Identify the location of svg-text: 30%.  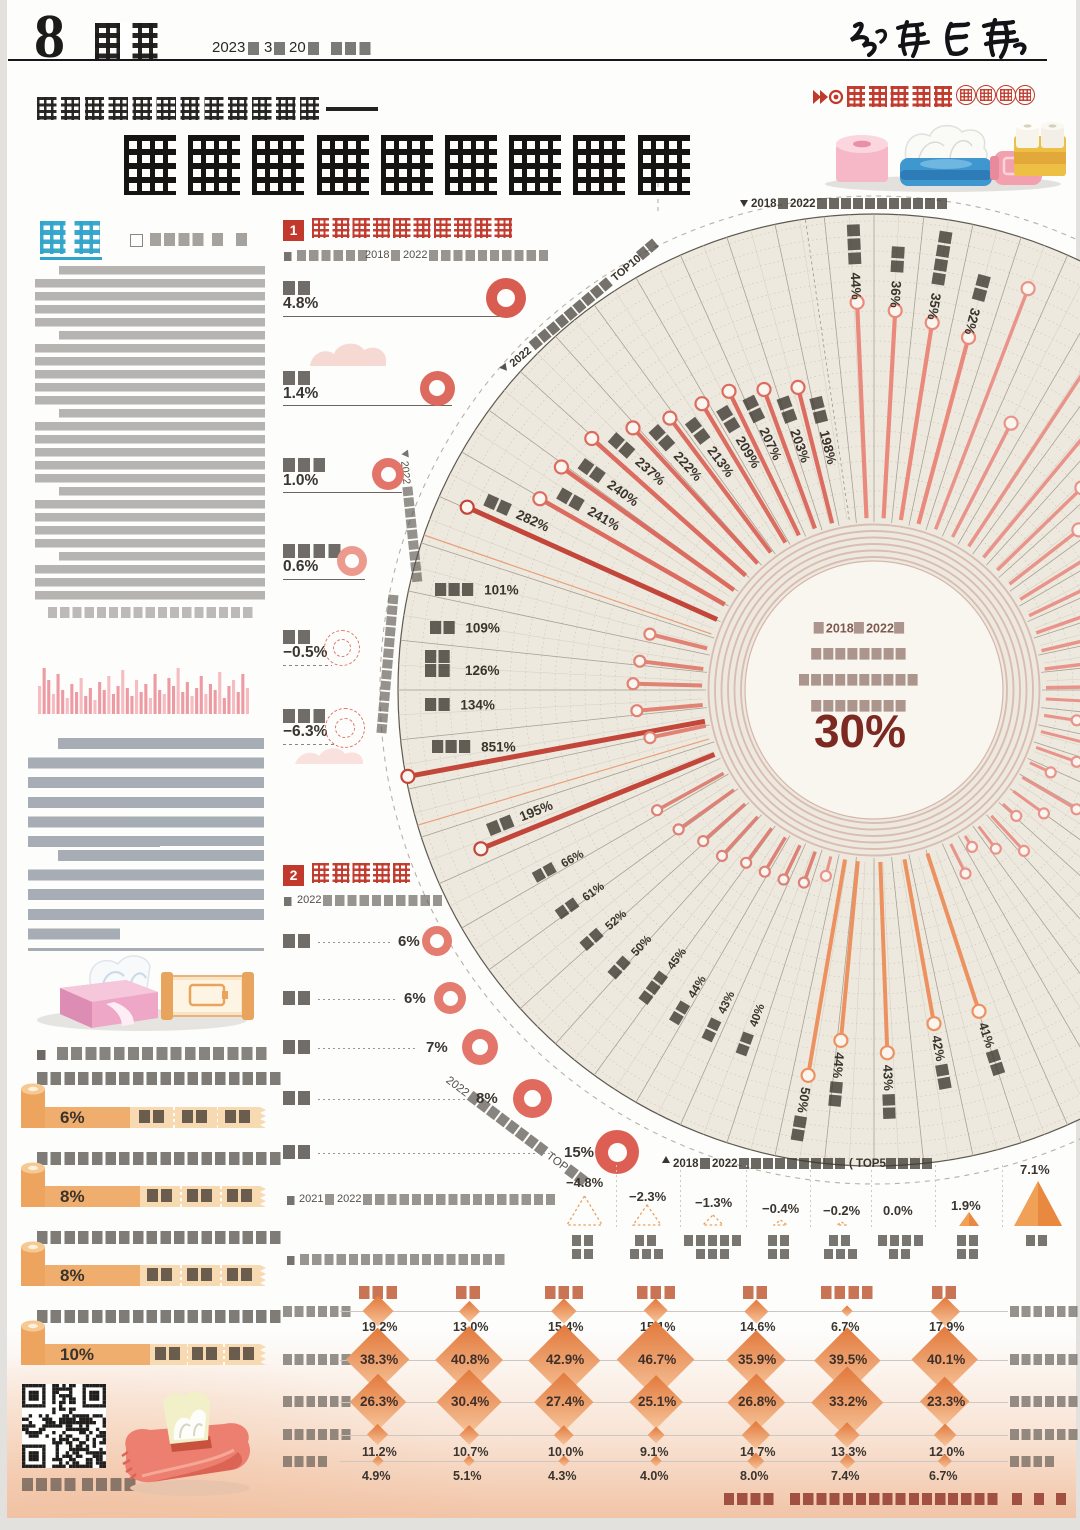
(860, 731).